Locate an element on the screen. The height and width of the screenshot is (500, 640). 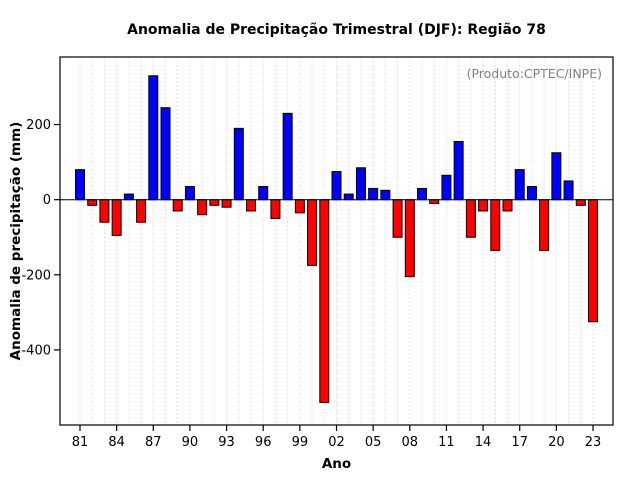
x-tick-label: 96 is located at coordinates (263, 442).